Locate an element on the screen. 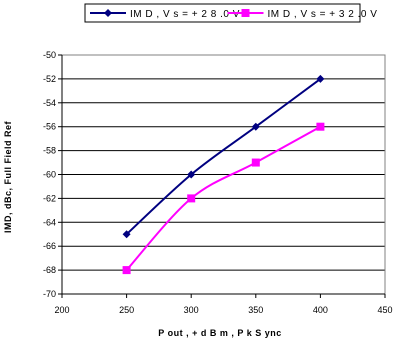 The image size is (404, 341). y-tick-label: -54 is located at coordinates (49, 103).